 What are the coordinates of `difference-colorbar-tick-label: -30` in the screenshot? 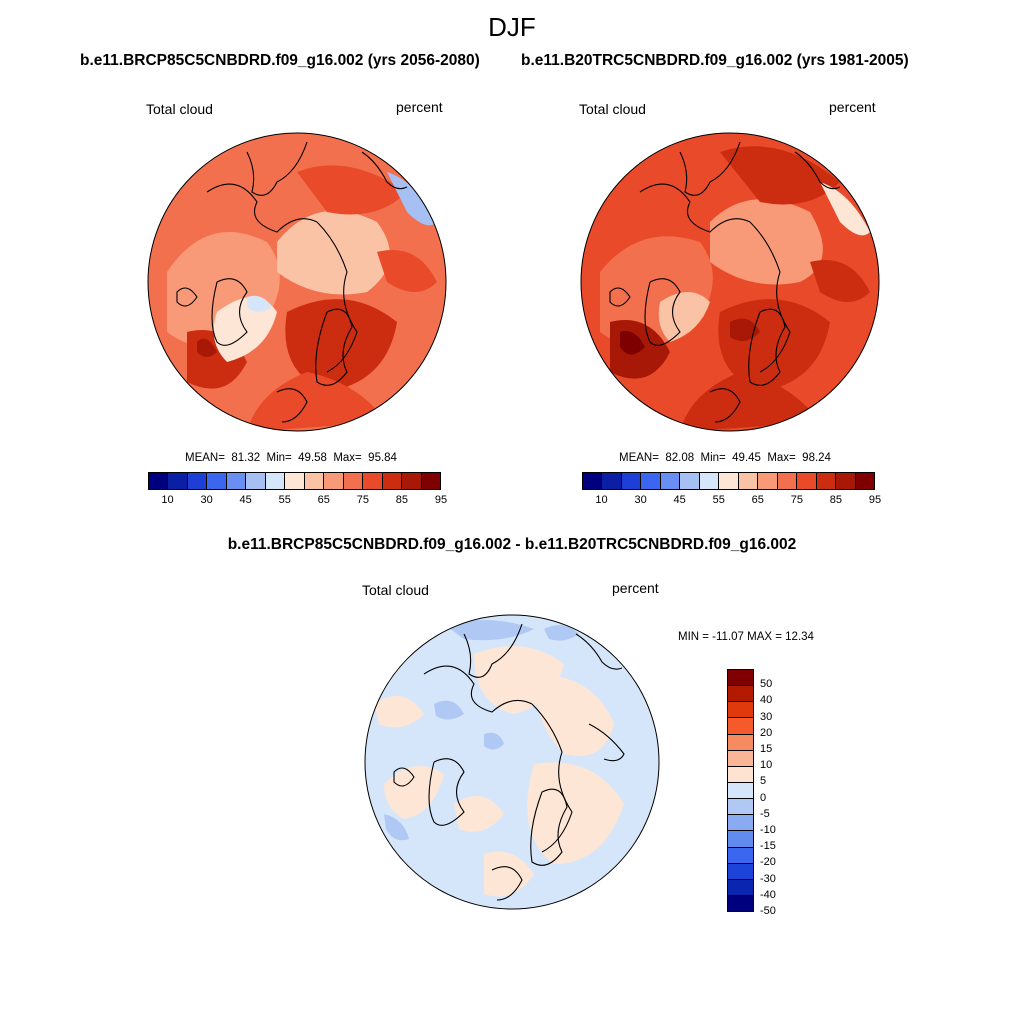 It's located at (768, 878).